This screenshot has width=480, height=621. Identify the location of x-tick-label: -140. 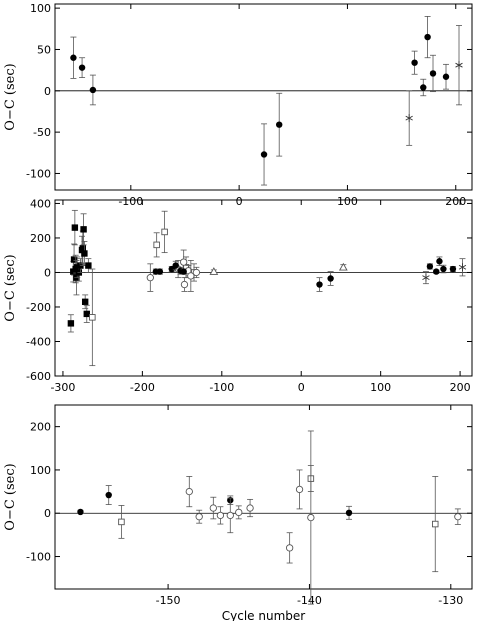
(309, 600).